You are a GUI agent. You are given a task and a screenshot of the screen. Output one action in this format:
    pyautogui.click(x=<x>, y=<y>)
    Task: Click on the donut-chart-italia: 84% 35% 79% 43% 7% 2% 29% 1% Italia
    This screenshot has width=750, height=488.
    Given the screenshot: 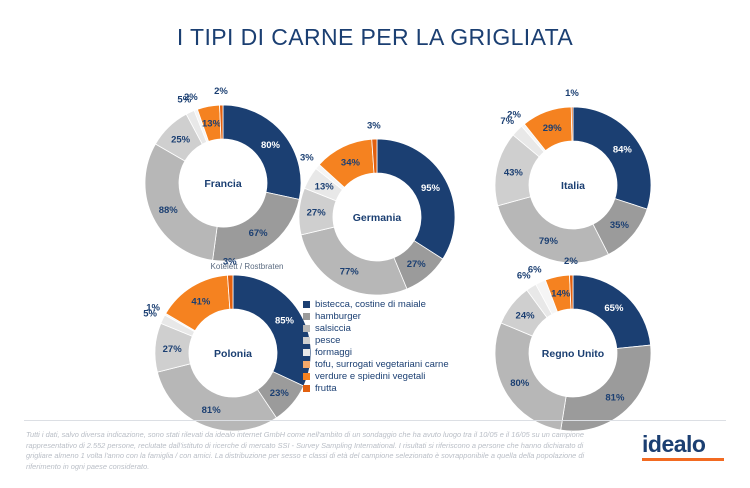 What is the action you would take?
    pyautogui.click(x=573, y=185)
    